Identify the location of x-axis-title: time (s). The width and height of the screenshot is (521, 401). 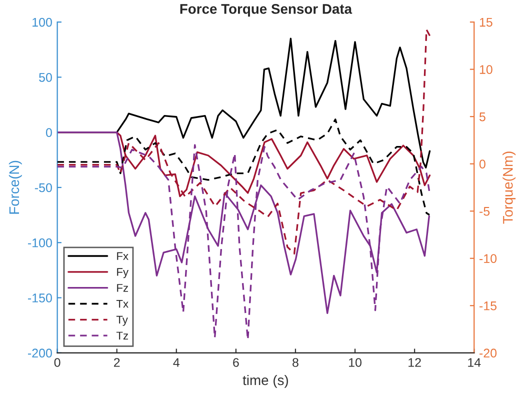
(265, 381).